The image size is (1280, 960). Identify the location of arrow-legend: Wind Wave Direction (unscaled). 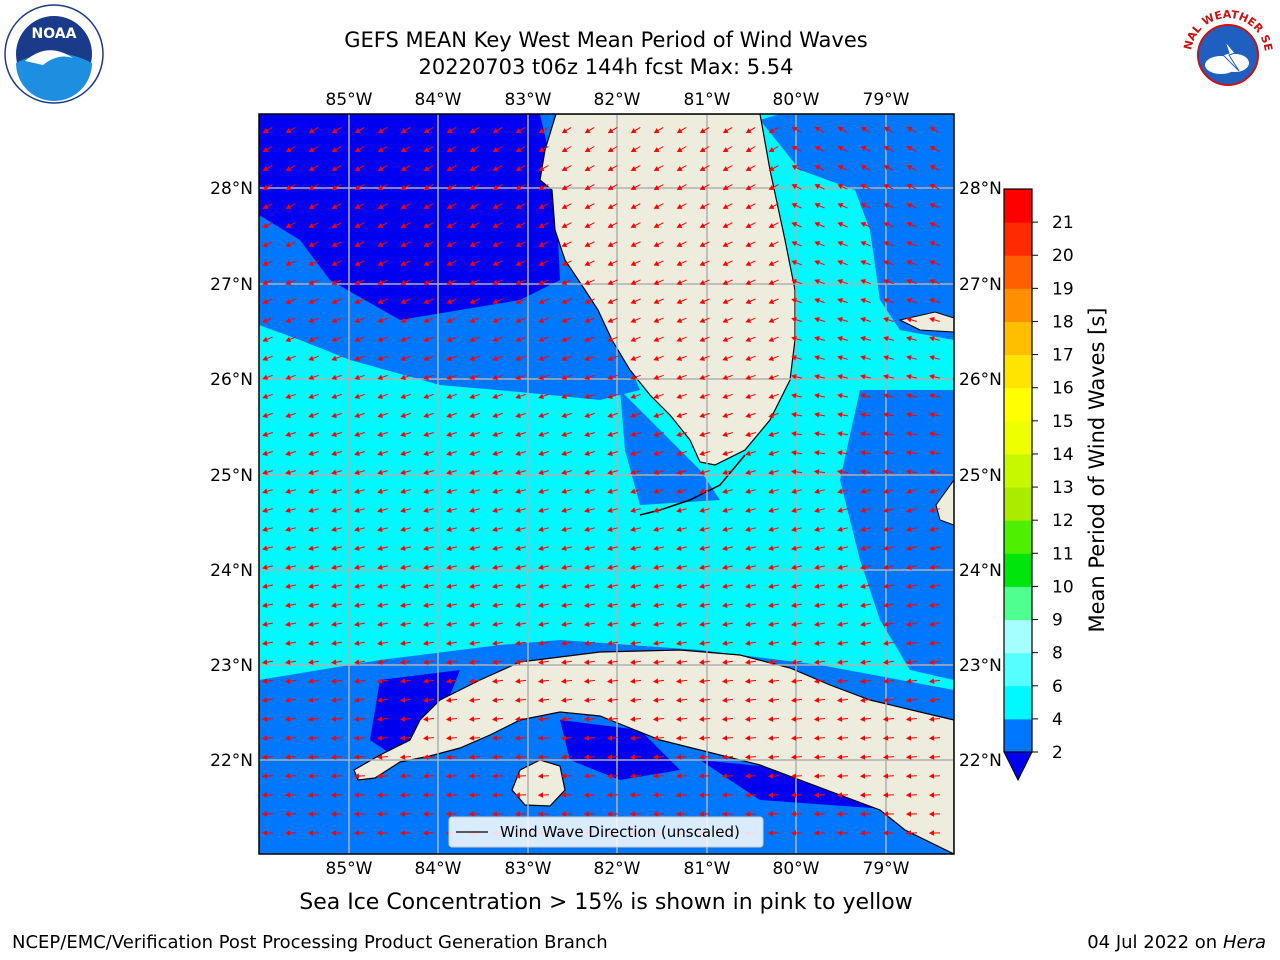
(606, 832).